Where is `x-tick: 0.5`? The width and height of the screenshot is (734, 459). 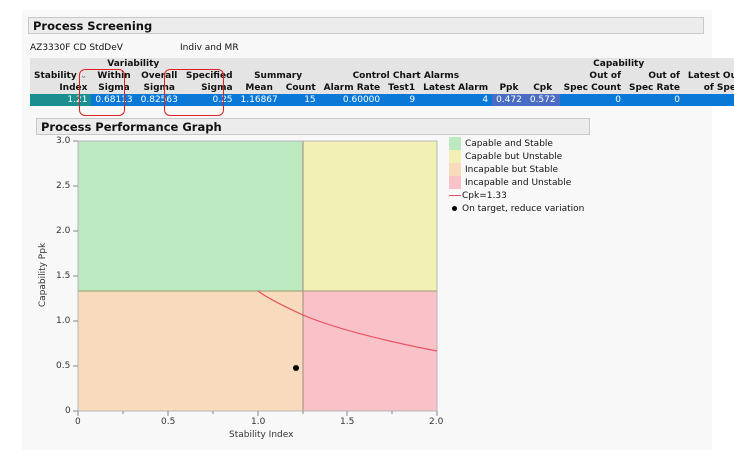
x-tick: 0.5 is located at coordinates (168, 422).